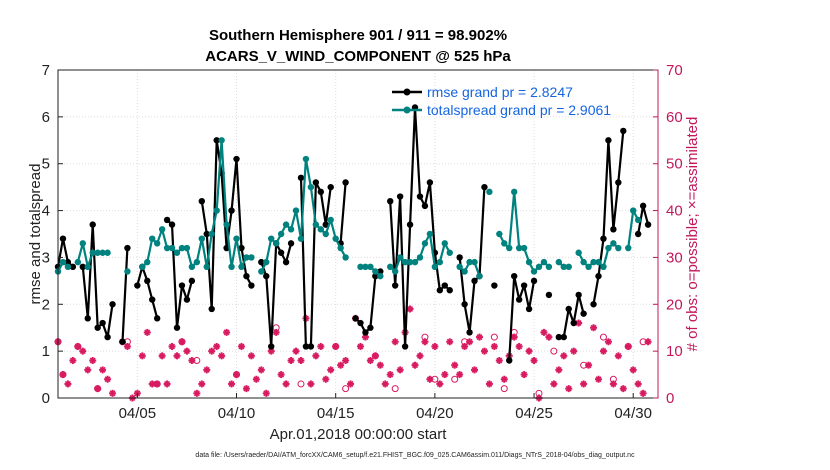 Image resolution: width=830 pixels, height=470 pixels. I want to click on y-right-tick-label: 50, so click(674, 164).